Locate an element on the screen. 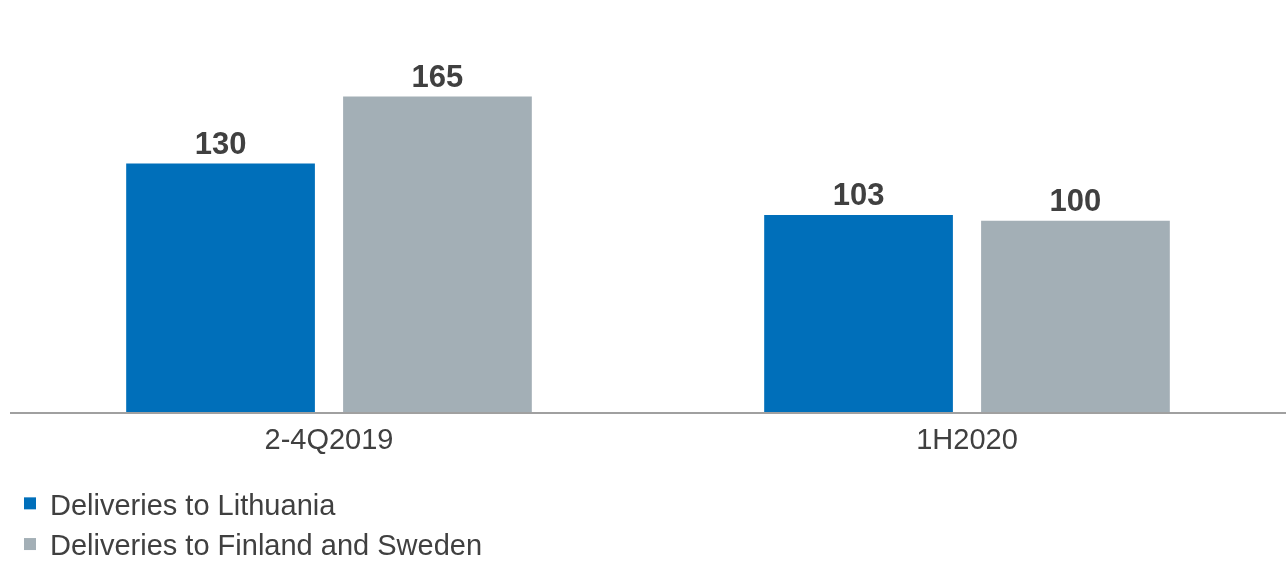 The image size is (1286, 570). data-label: 165 is located at coordinates (437, 76).